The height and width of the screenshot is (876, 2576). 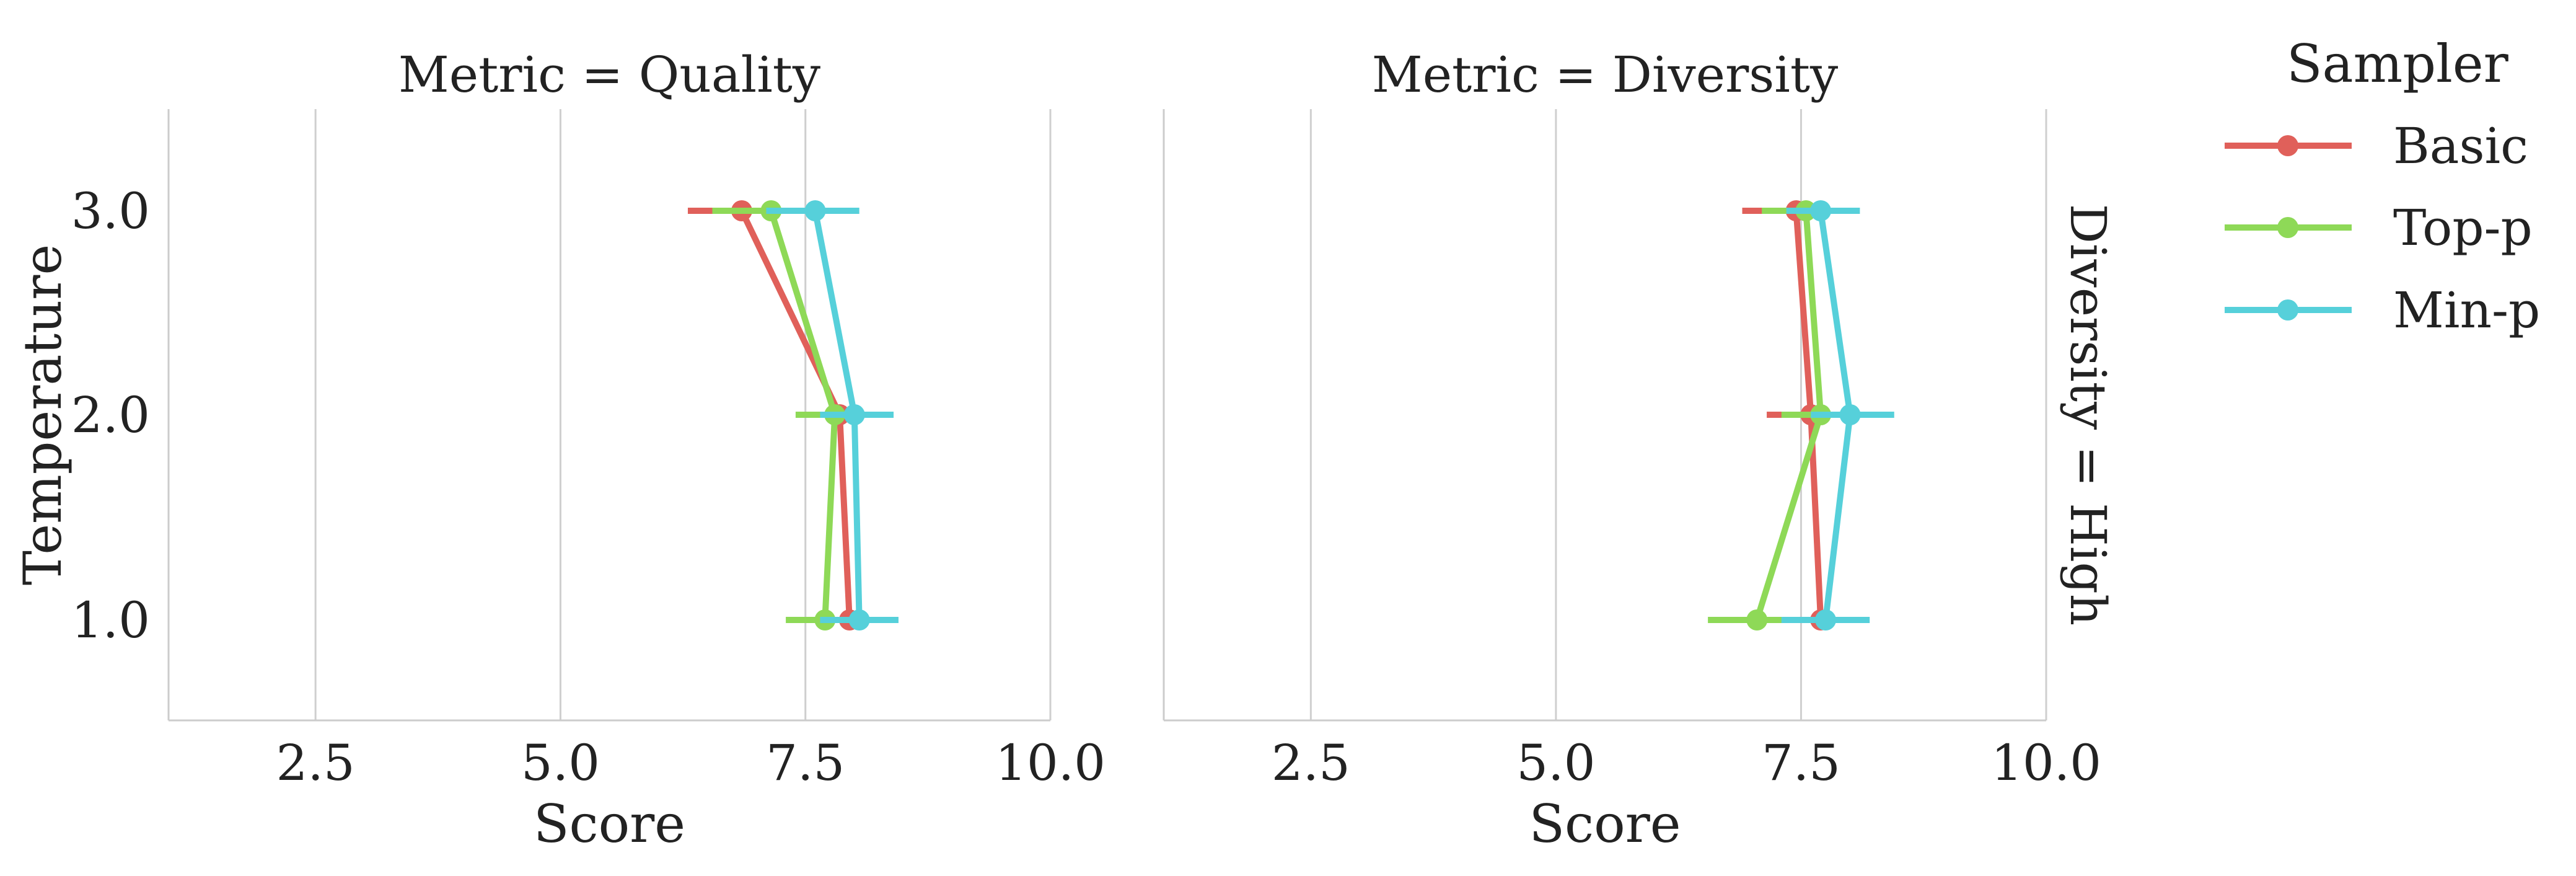 I want to click on legend-title: Sampler, so click(x=2398, y=63).